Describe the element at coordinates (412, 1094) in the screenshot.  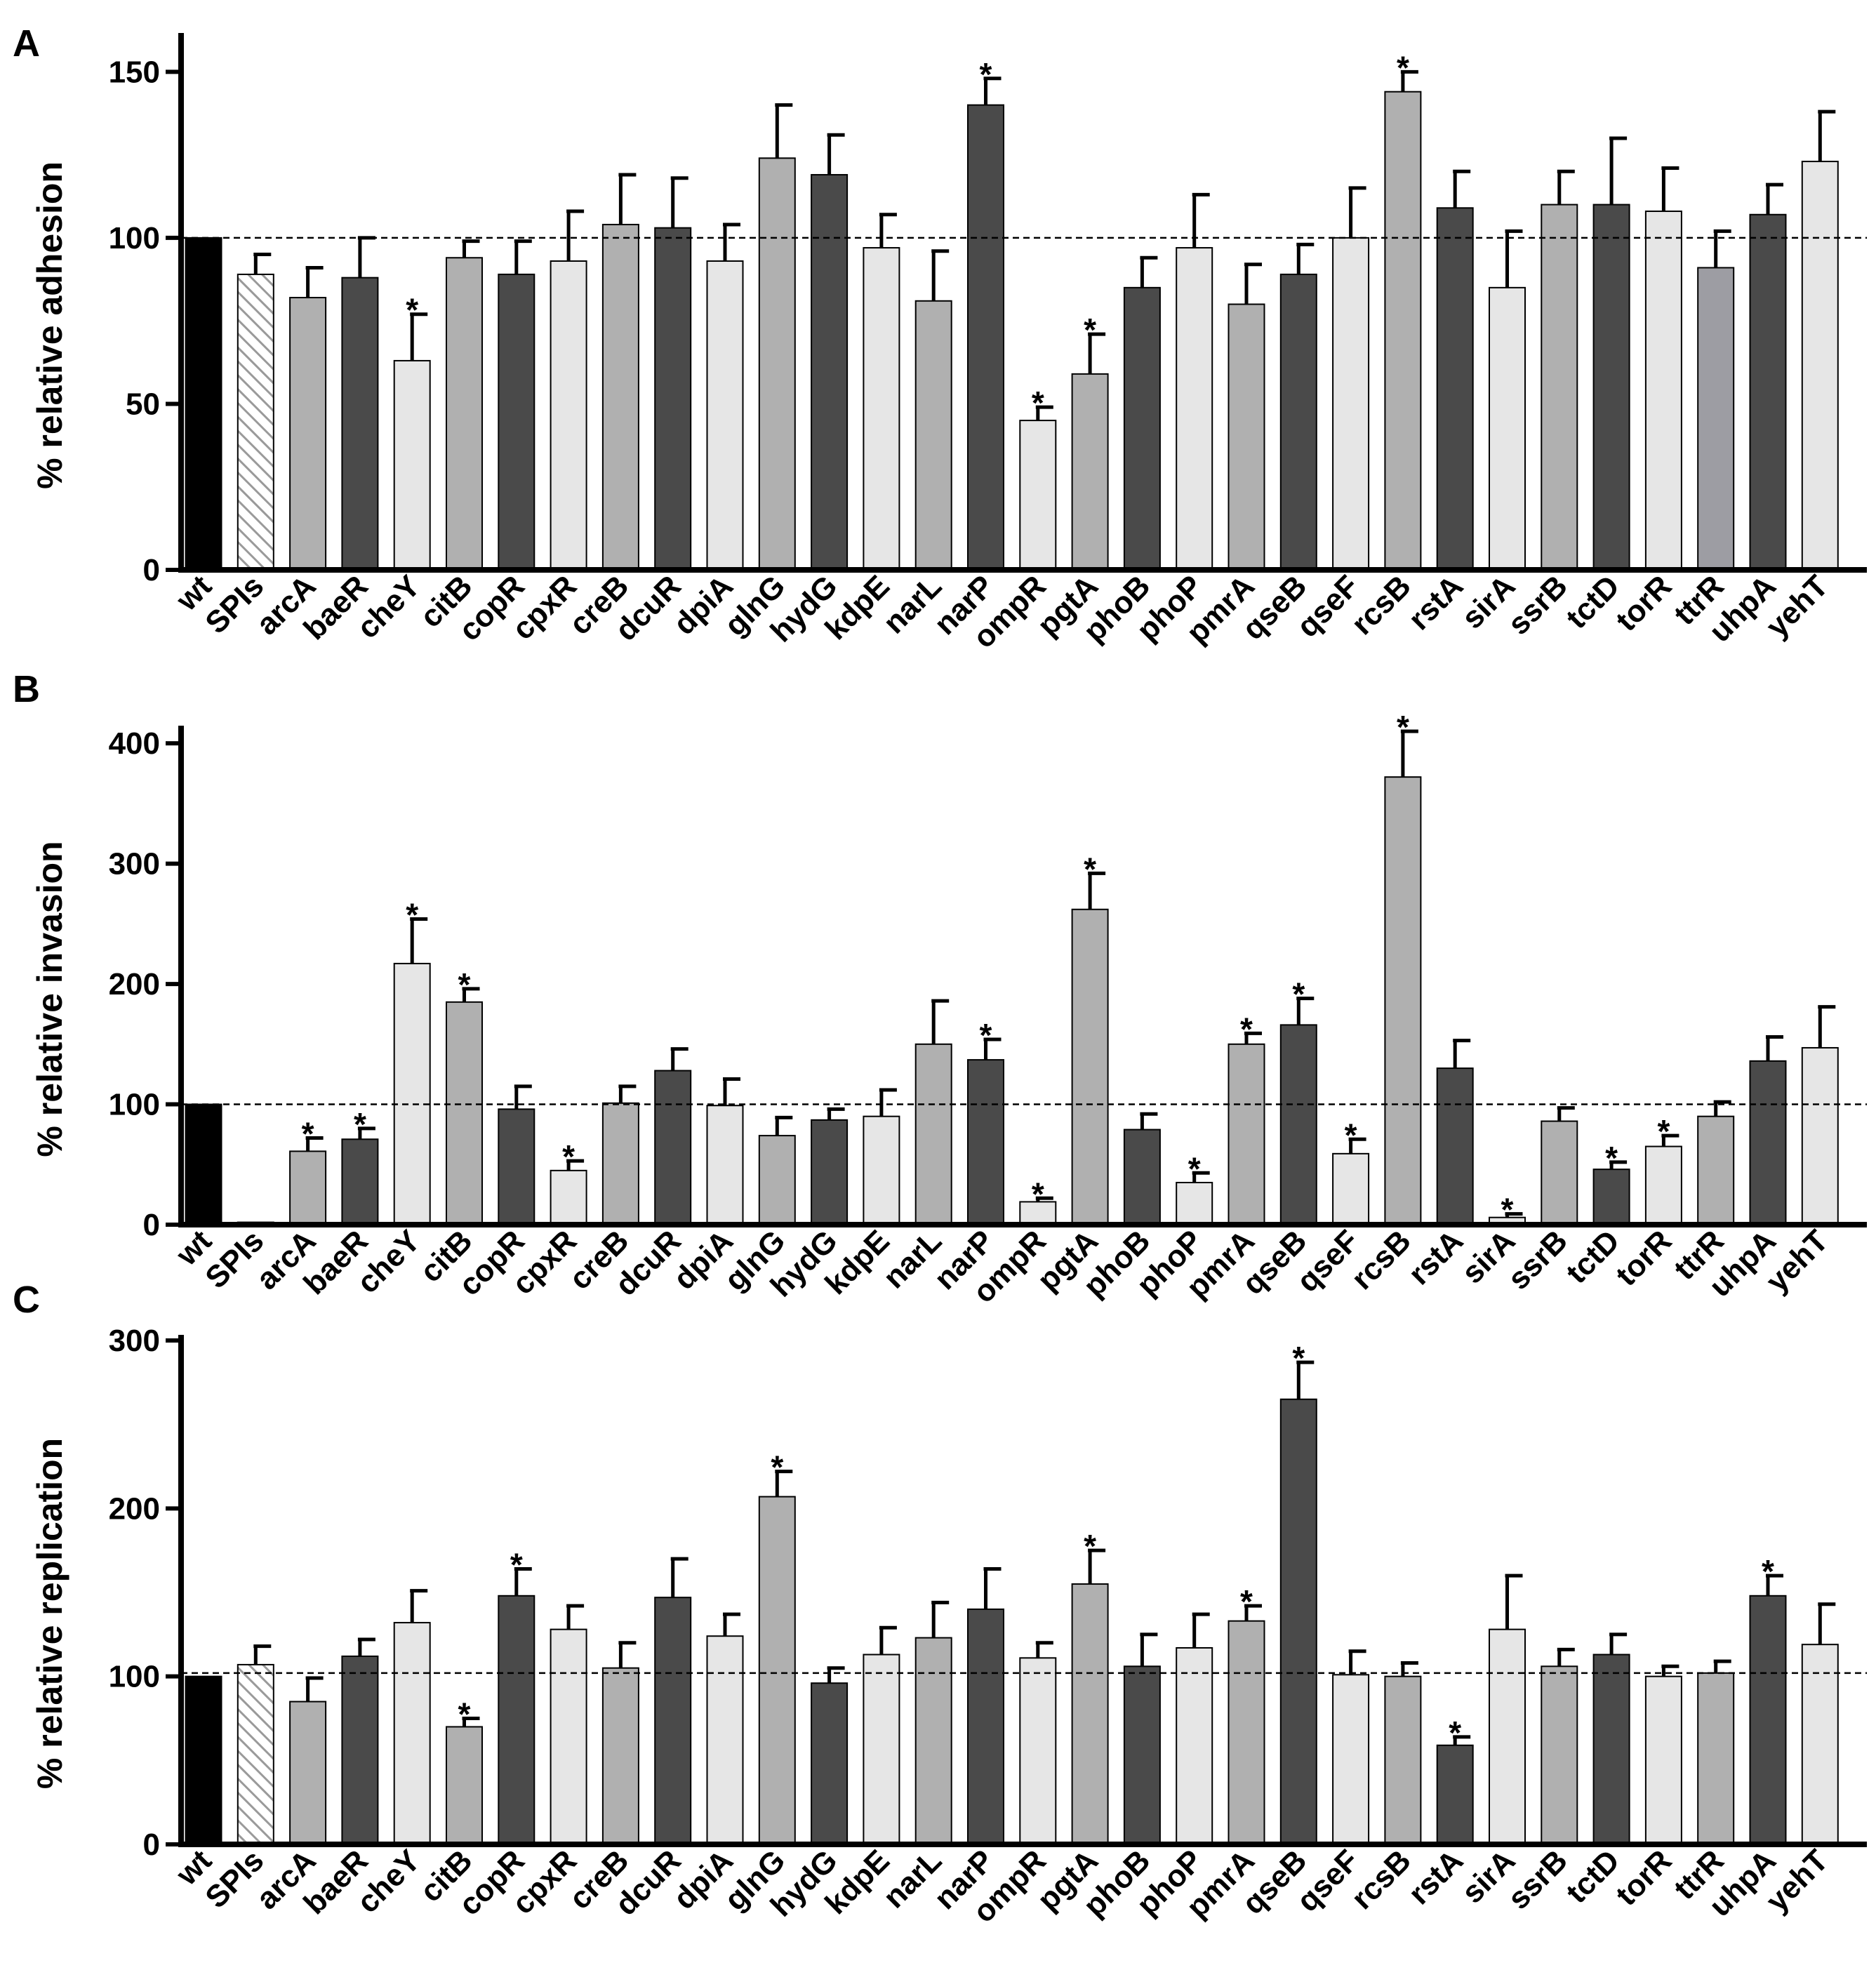
I see `panel-b-bar-cheY` at that location.